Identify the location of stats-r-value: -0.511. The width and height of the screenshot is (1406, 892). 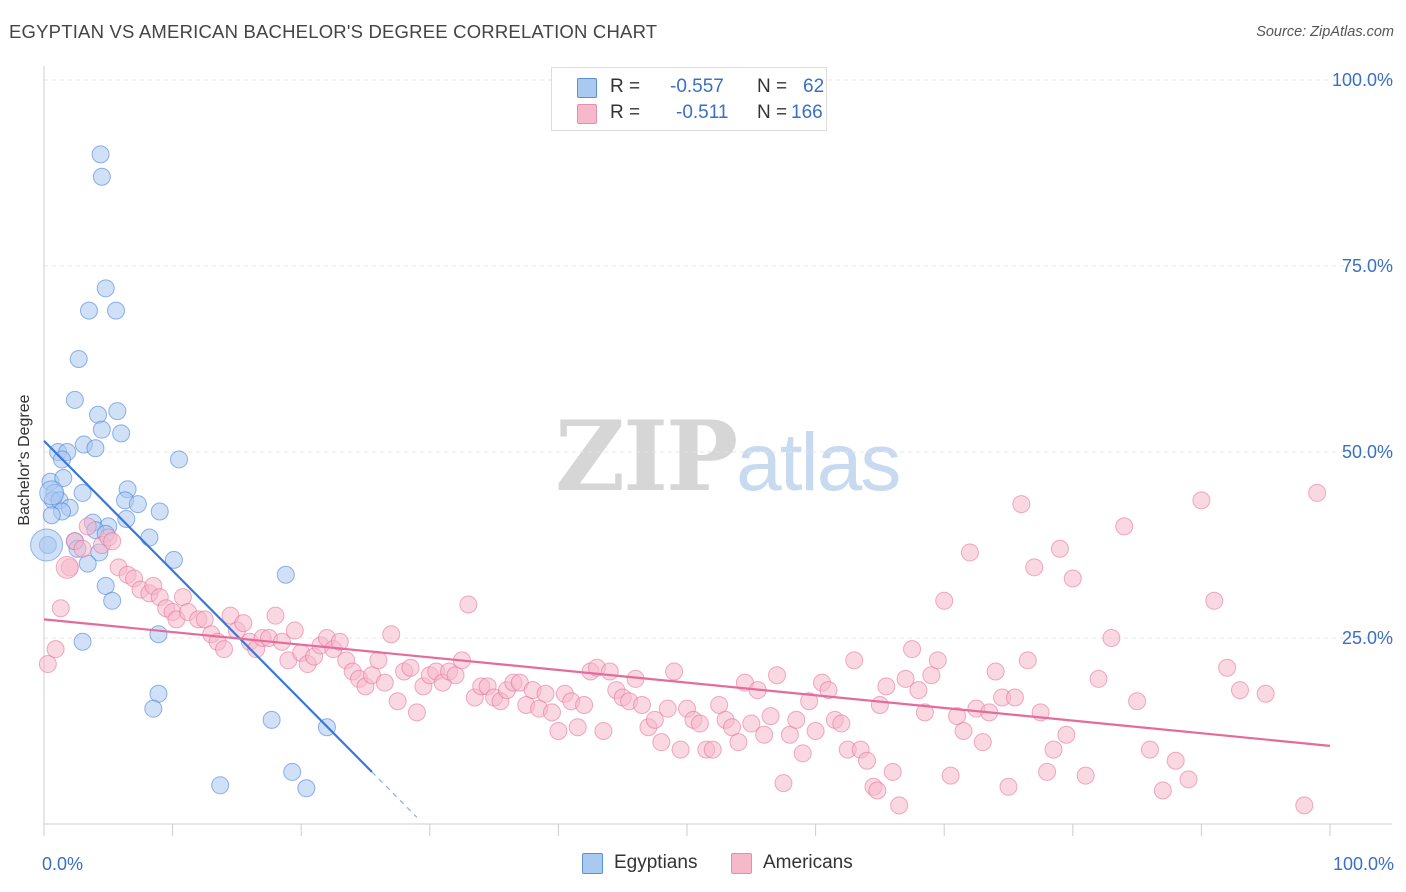
(702, 112).